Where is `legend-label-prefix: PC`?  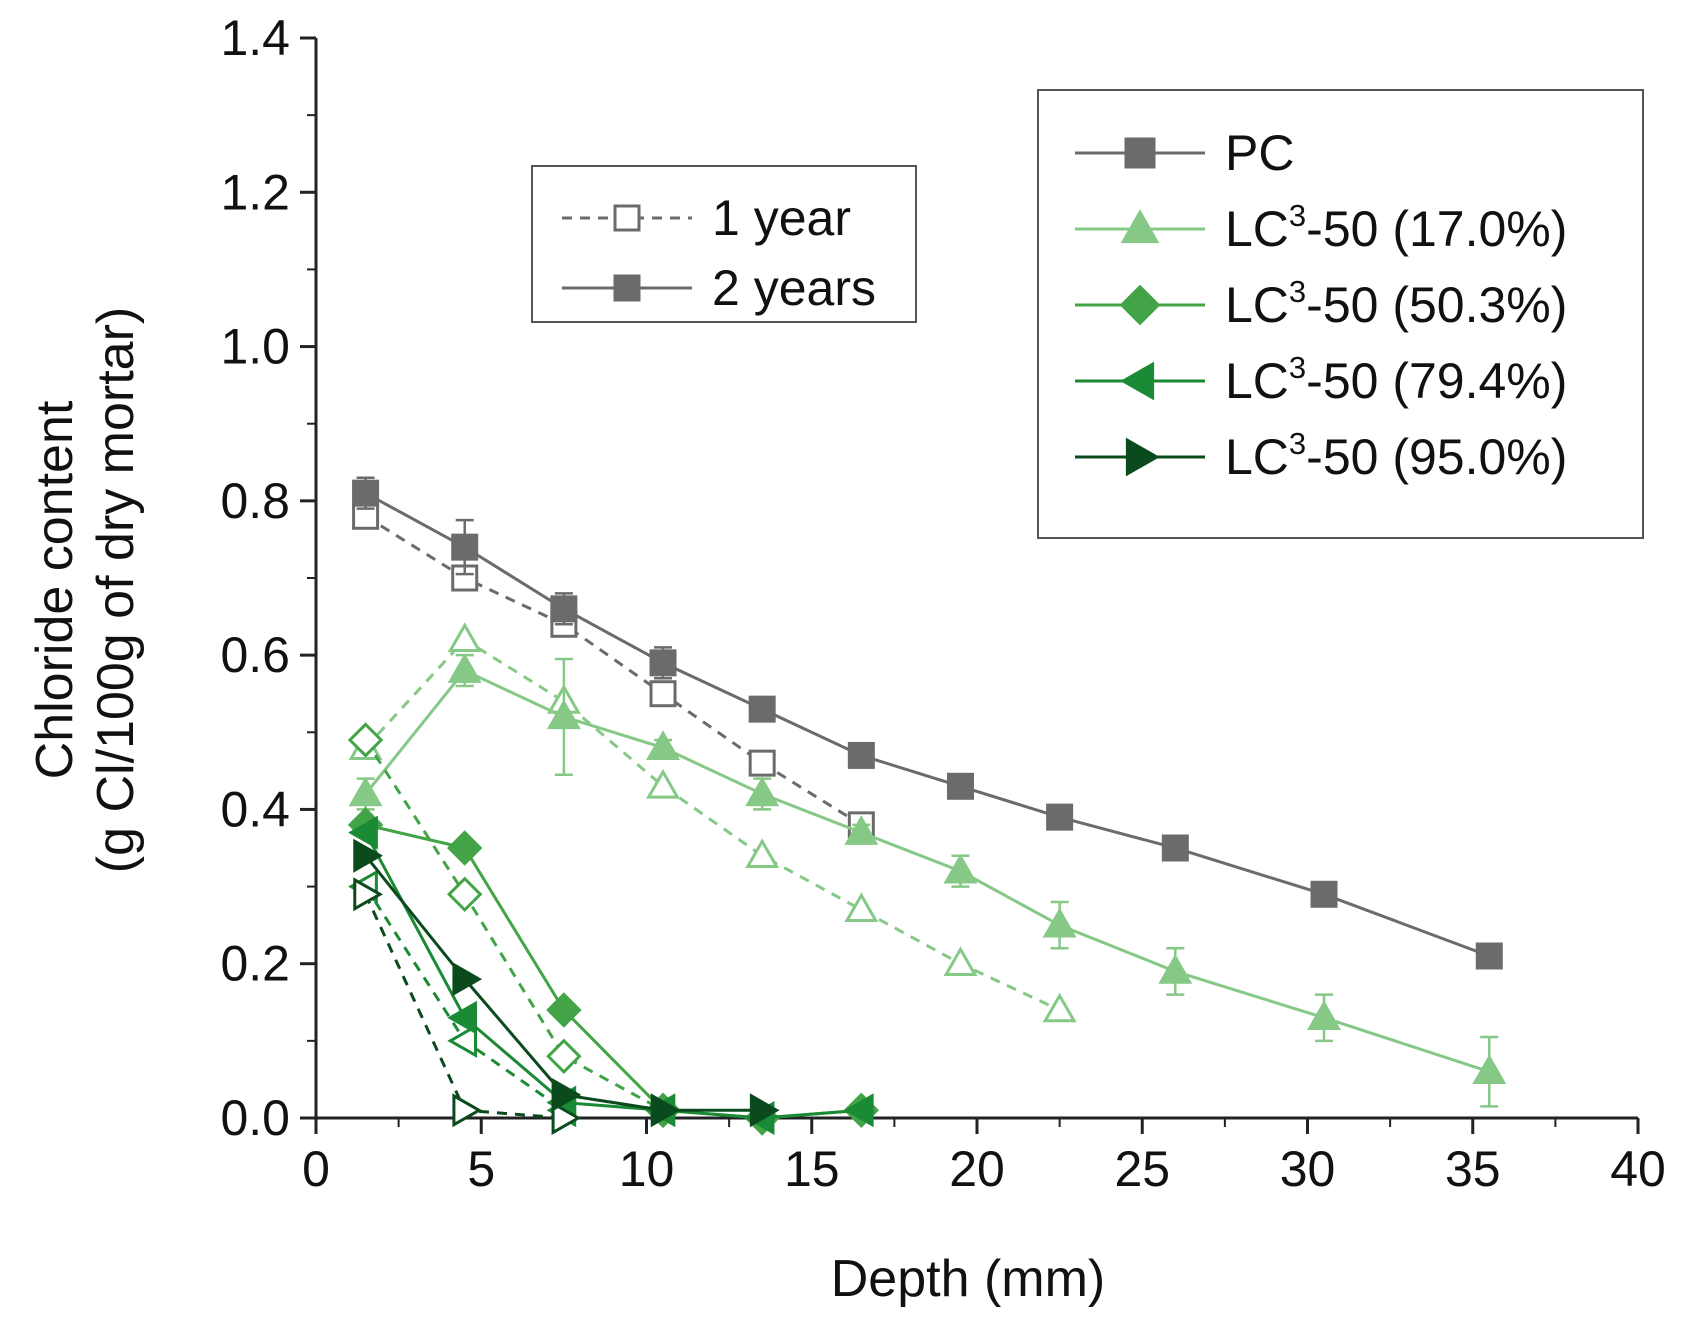
legend-label-prefix: PC is located at coordinates (1259, 153).